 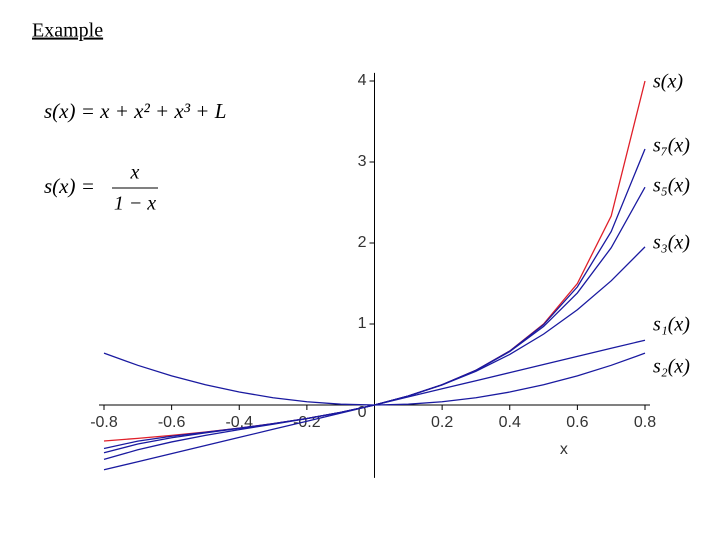 I want to click on legend-label: s(x), so click(x=668, y=82).